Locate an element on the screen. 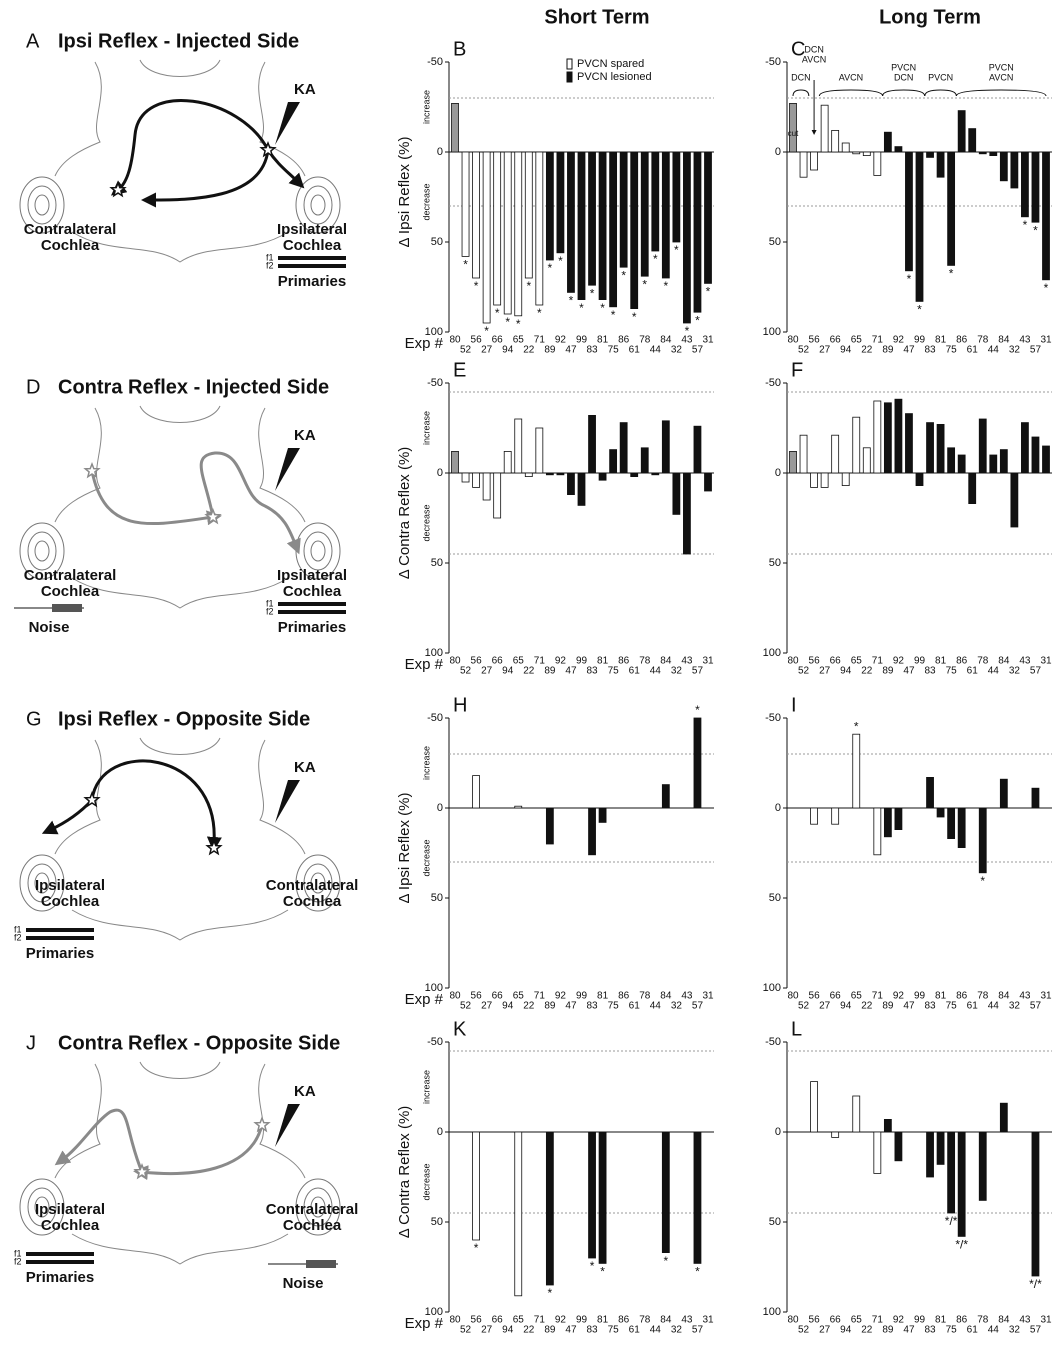  noise-burst is located at coordinates (321, 1264).